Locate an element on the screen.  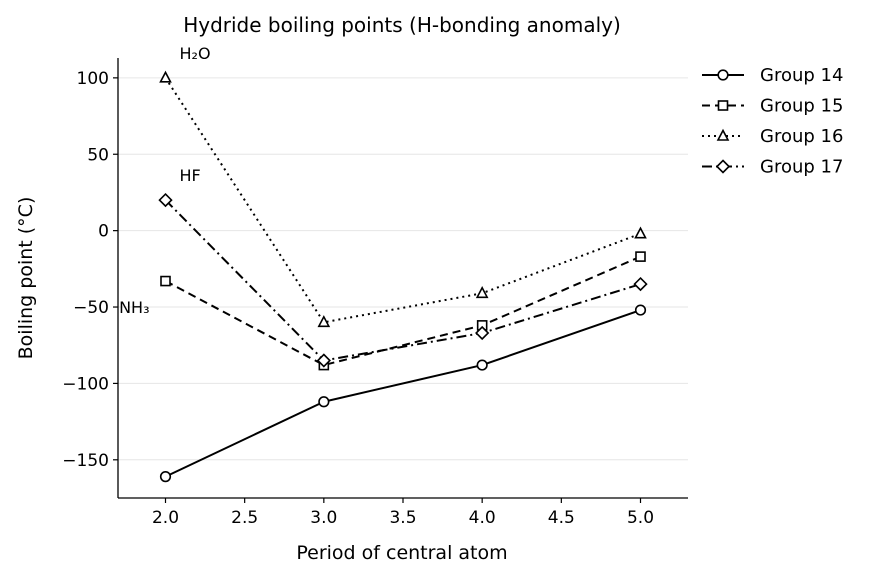
y-axis-label: Boiling point (°C) is located at coordinates (26, 278).